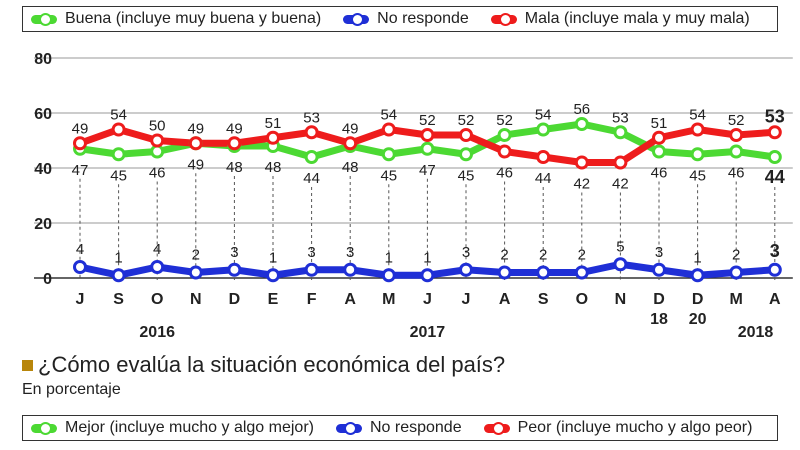 This screenshot has width=800, height=450. Describe the element at coordinates (635, 427) in the screenshot. I see `legend-label-peor: Peor (incluye mucho y algo peor)` at that location.